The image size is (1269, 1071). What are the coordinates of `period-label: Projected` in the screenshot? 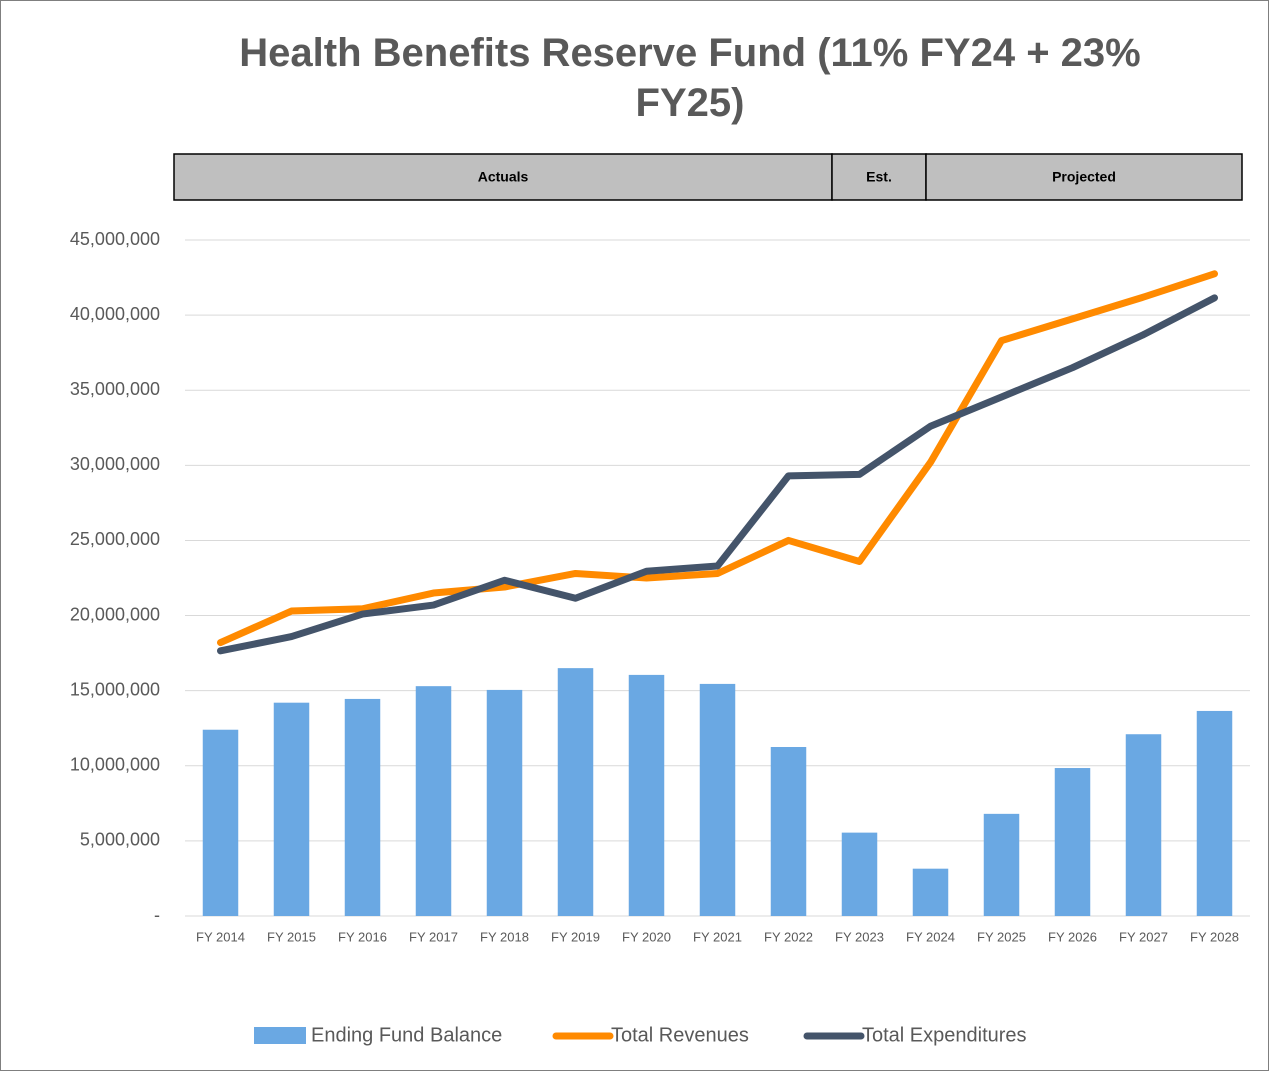 It's located at (1084, 177).